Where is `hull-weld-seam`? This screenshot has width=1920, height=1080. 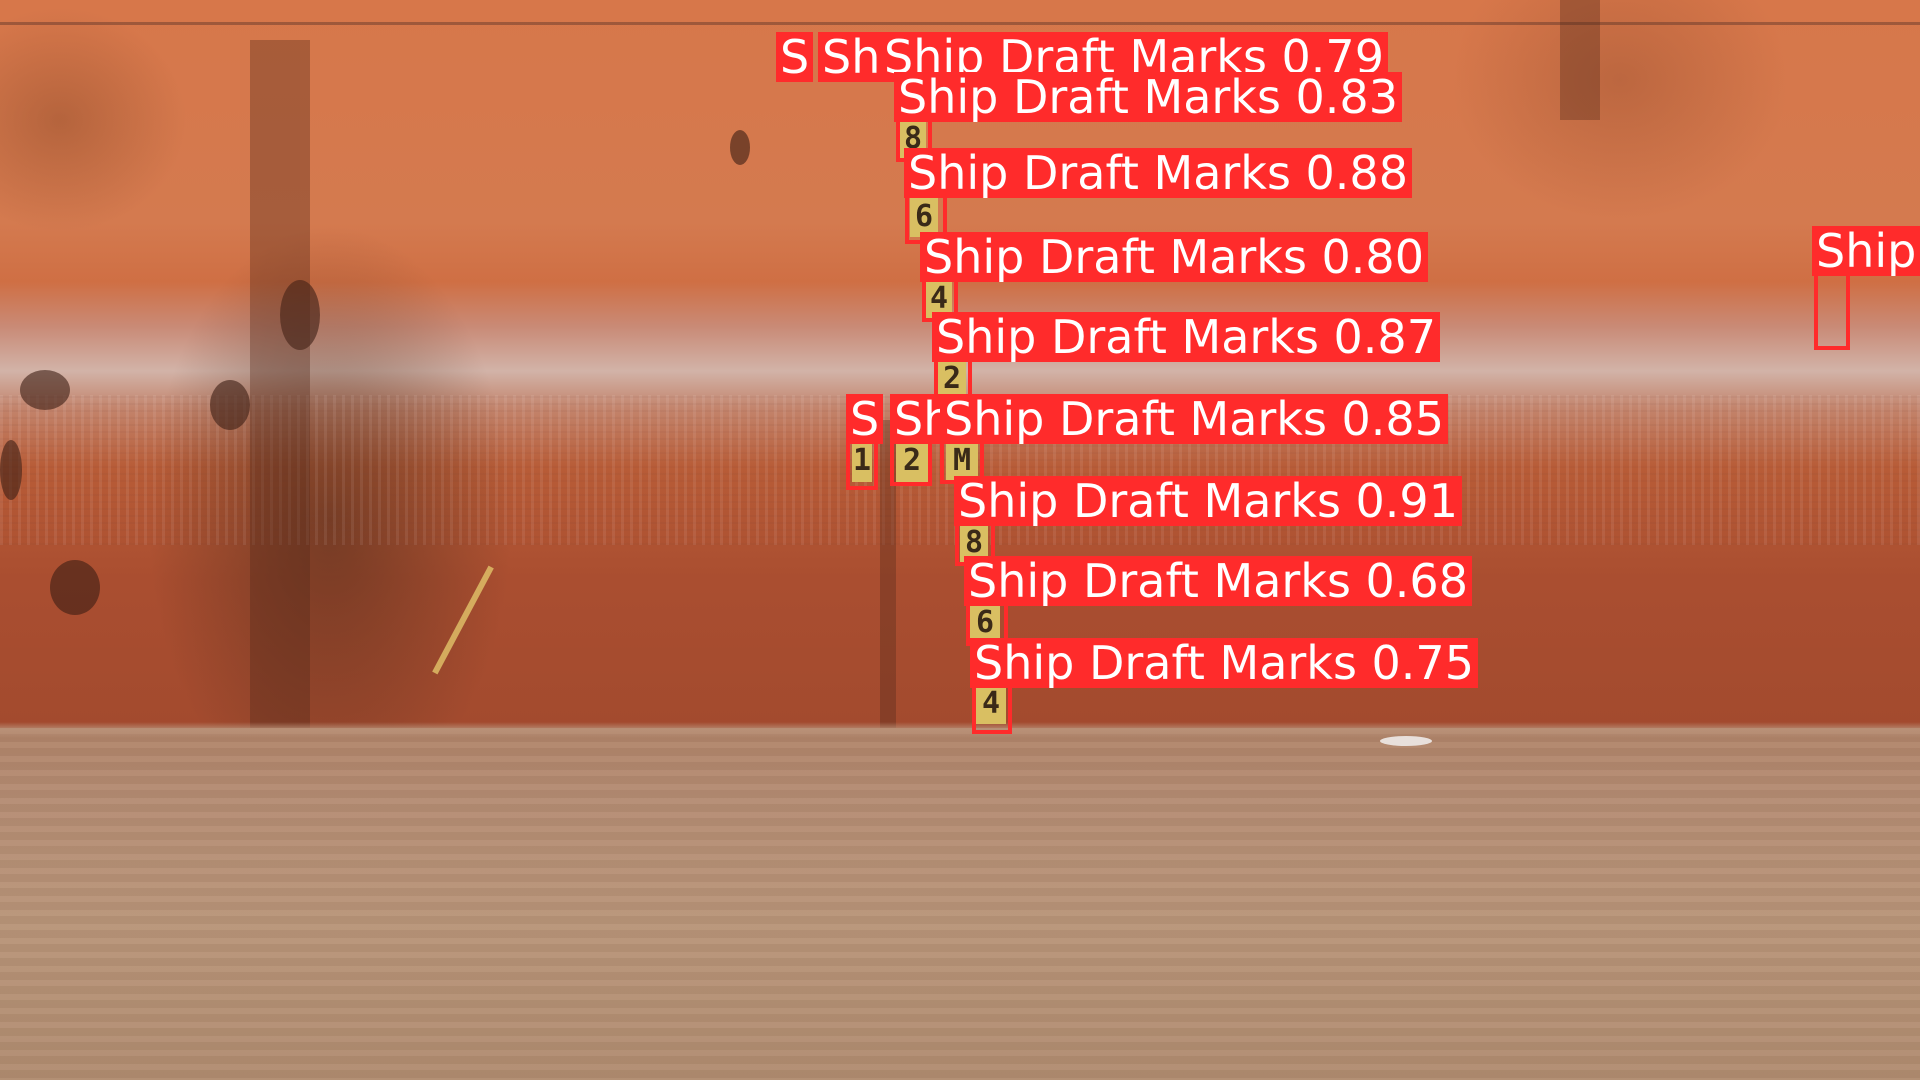 hull-weld-seam is located at coordinates (960, 23).